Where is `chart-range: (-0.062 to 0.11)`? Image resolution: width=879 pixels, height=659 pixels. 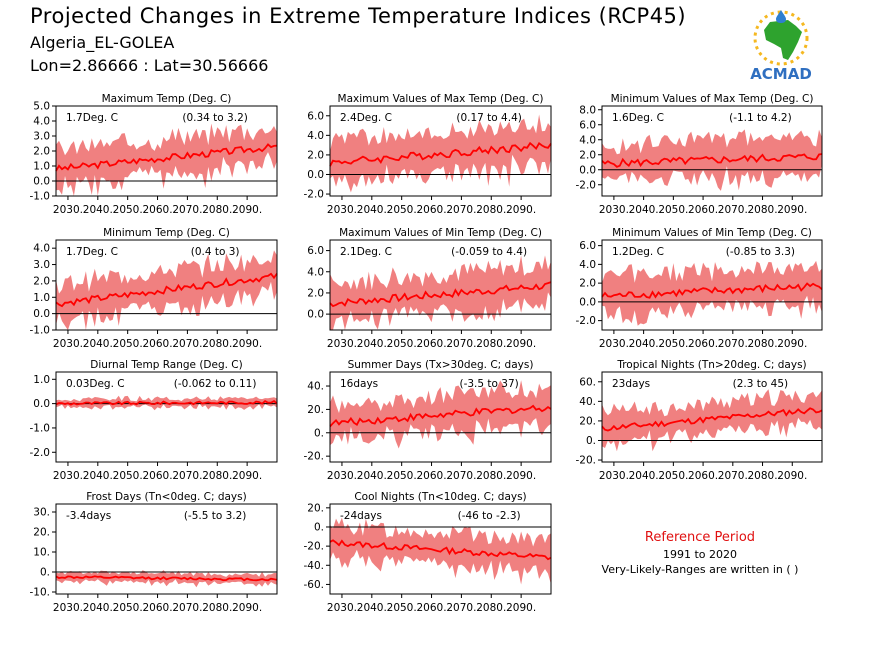 chart-range: (-0.062 to 0.11) is located at coordinates (215, 384).